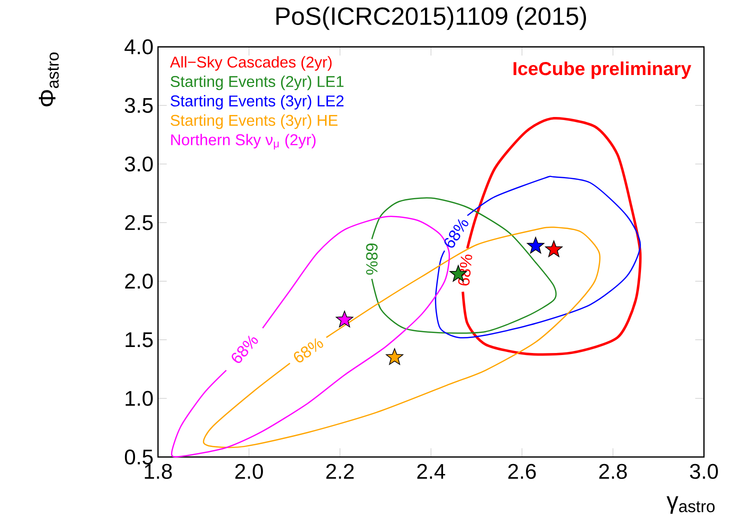  I want to click on x-tick-label: 2.6, so click(522, 471).